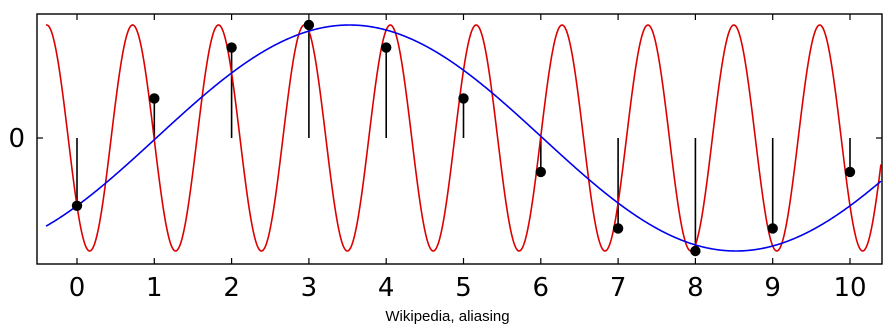 The height and width of the screenshot is (331, 895). What do you see at coordinates (618, 288) in the screenshot?
I see `x-tick-label-7: 7` at bounding box center [618, 288].